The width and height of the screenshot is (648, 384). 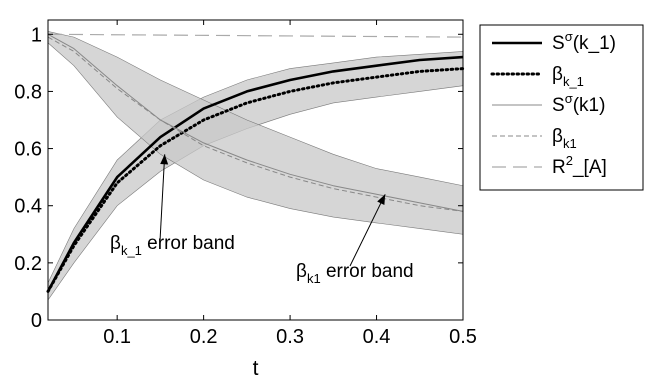 What do you see at coordinates (256, 368) in the screenshot?
I see `x-axis-title: t` at bounding box center [256, 368].